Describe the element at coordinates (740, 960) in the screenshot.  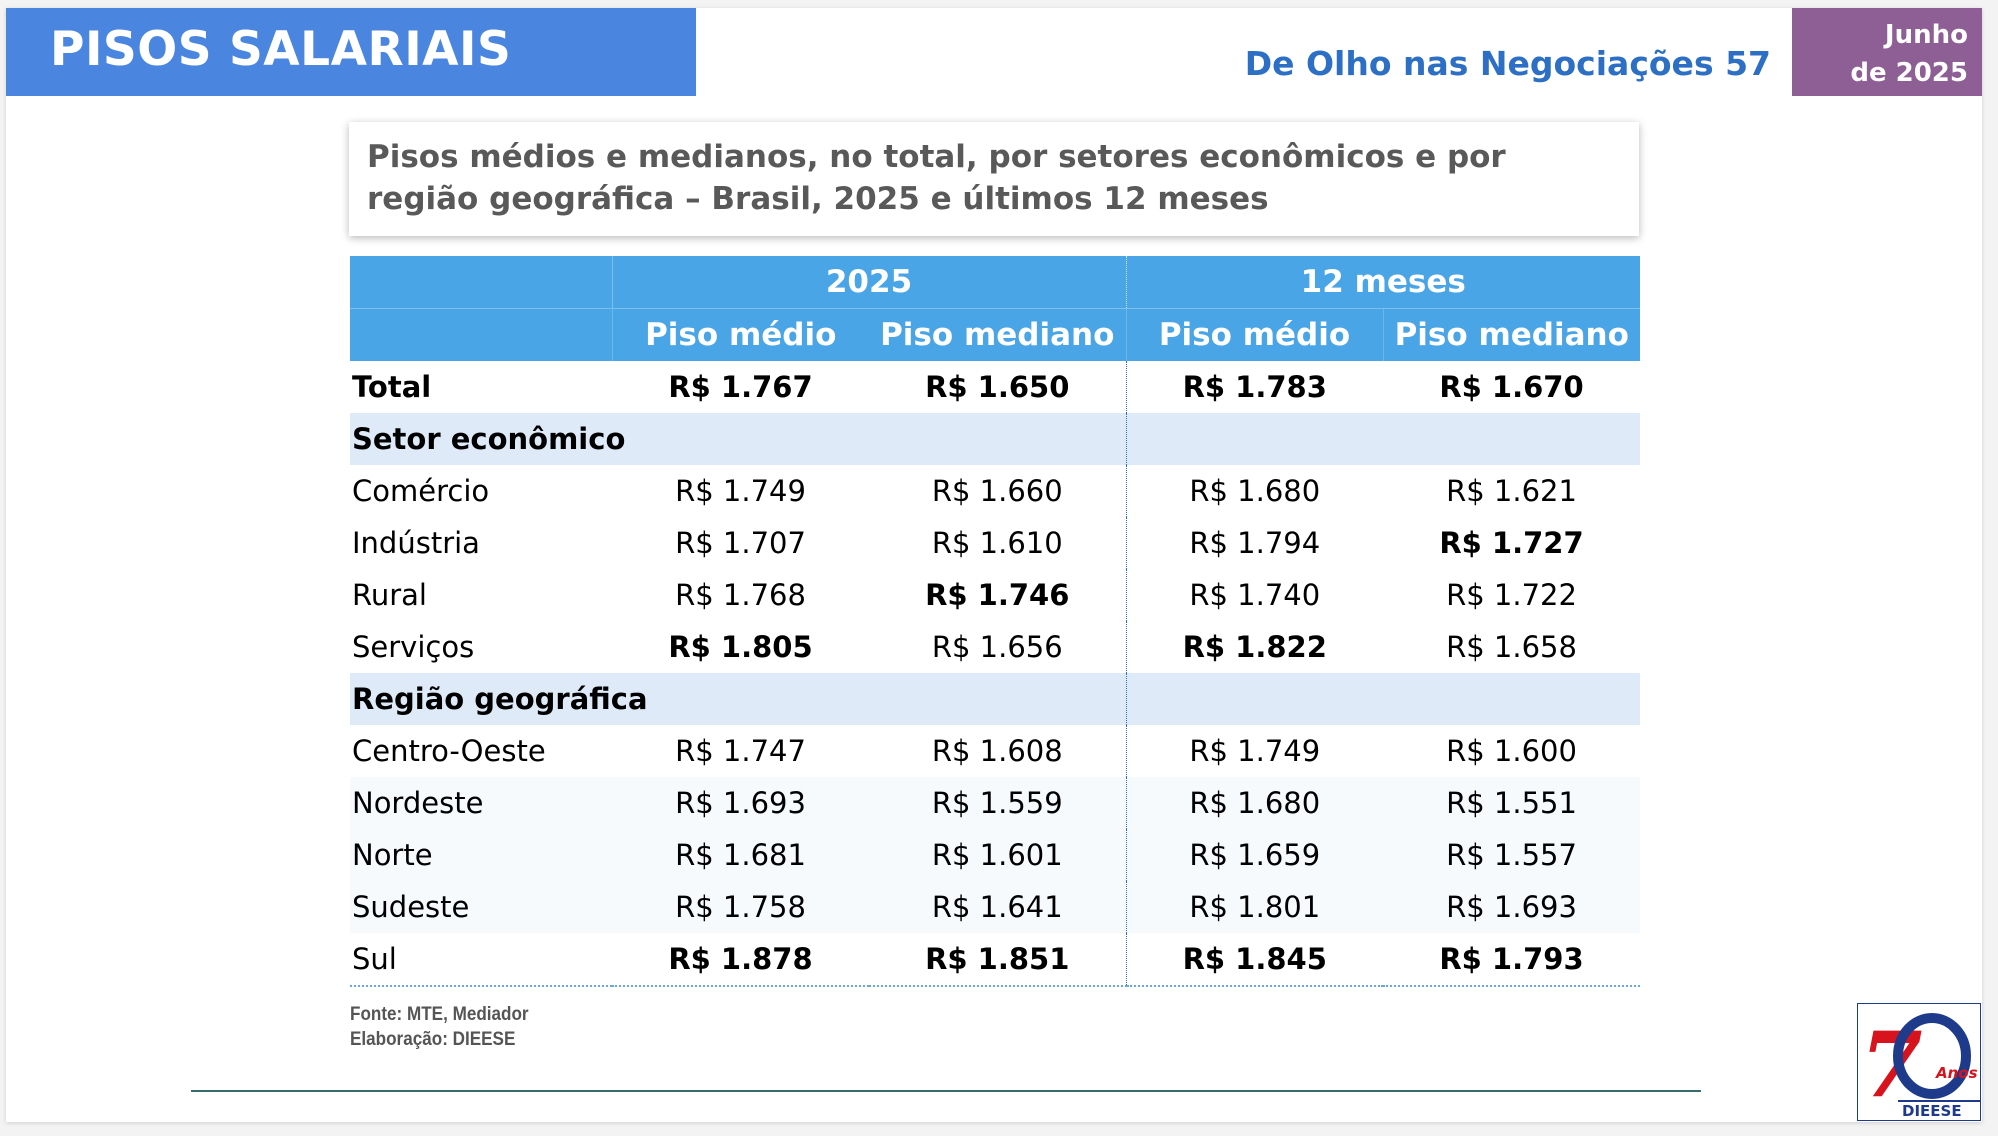
I see `value-cell: R$ 1.878` at that location.